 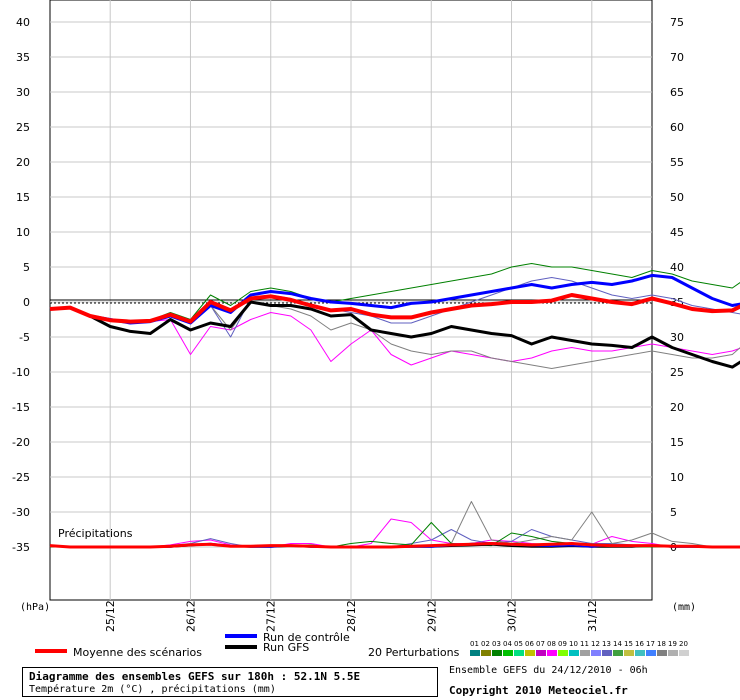 What do you see at coordinates (684, 607) in the screenshot?
I see `right-unit-label: (mm)` at bounding box center [684, 607].